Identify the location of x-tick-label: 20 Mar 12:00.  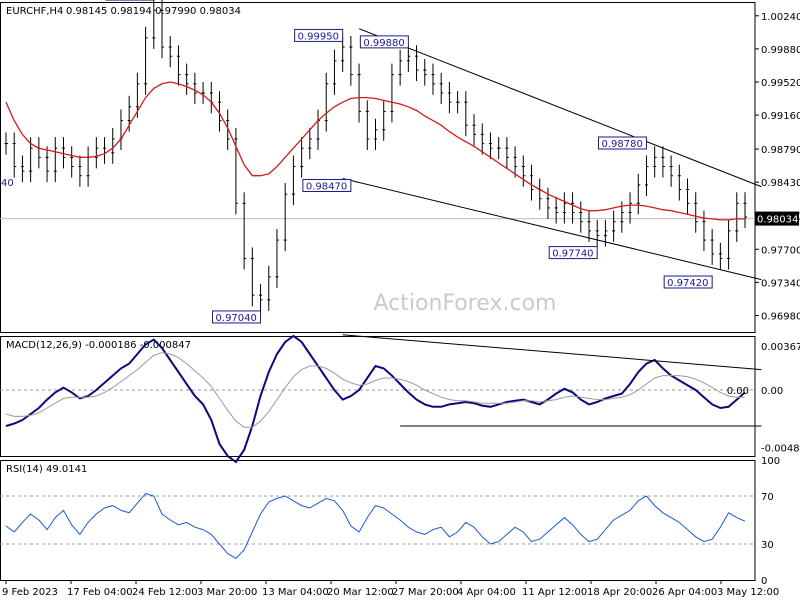
(360, 592).